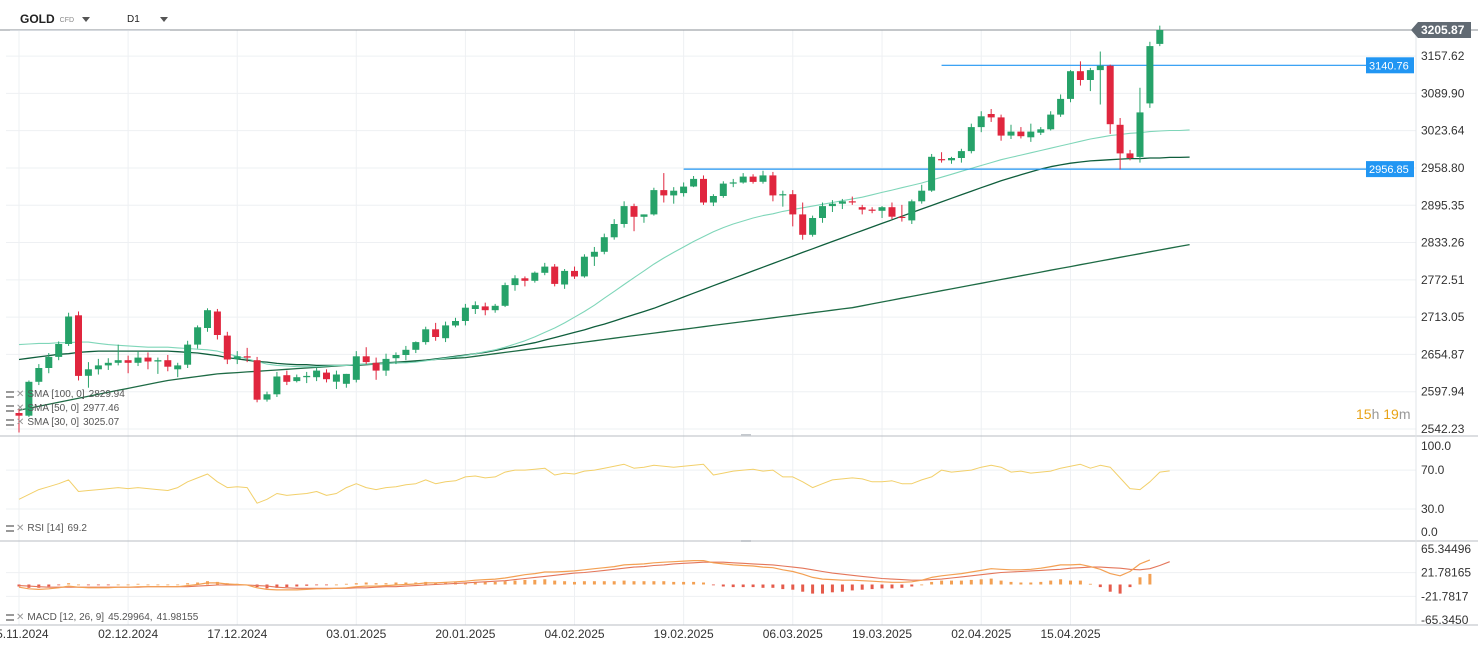  What do you see at coordinates (1433, 470) in the screenshot?
I see `rsi-tick-label: 70.0` at bounding box center [1433, 470].